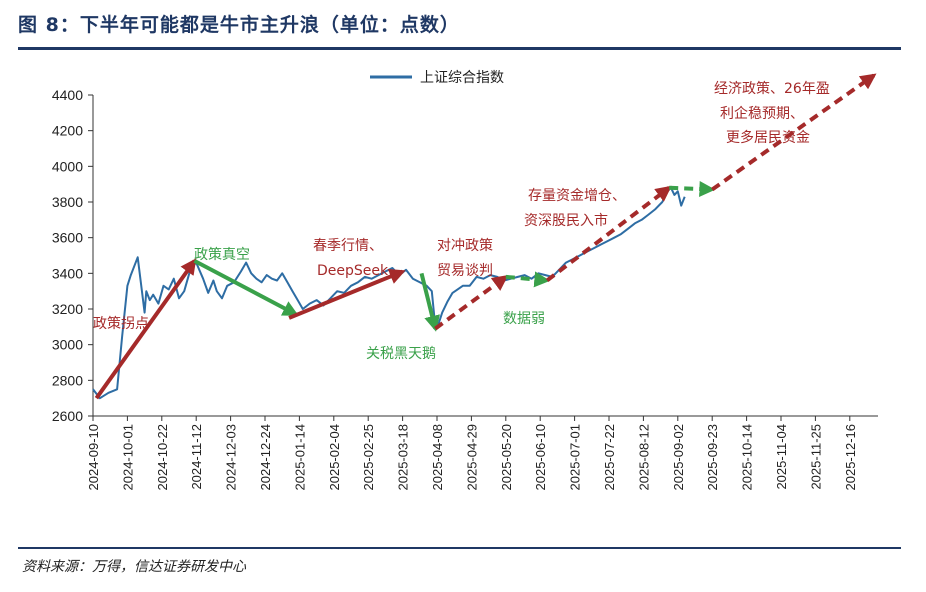  Describe the element at coordinates (67, 416) in the screenshot. I see `y-tick-label: 2600` at that location.